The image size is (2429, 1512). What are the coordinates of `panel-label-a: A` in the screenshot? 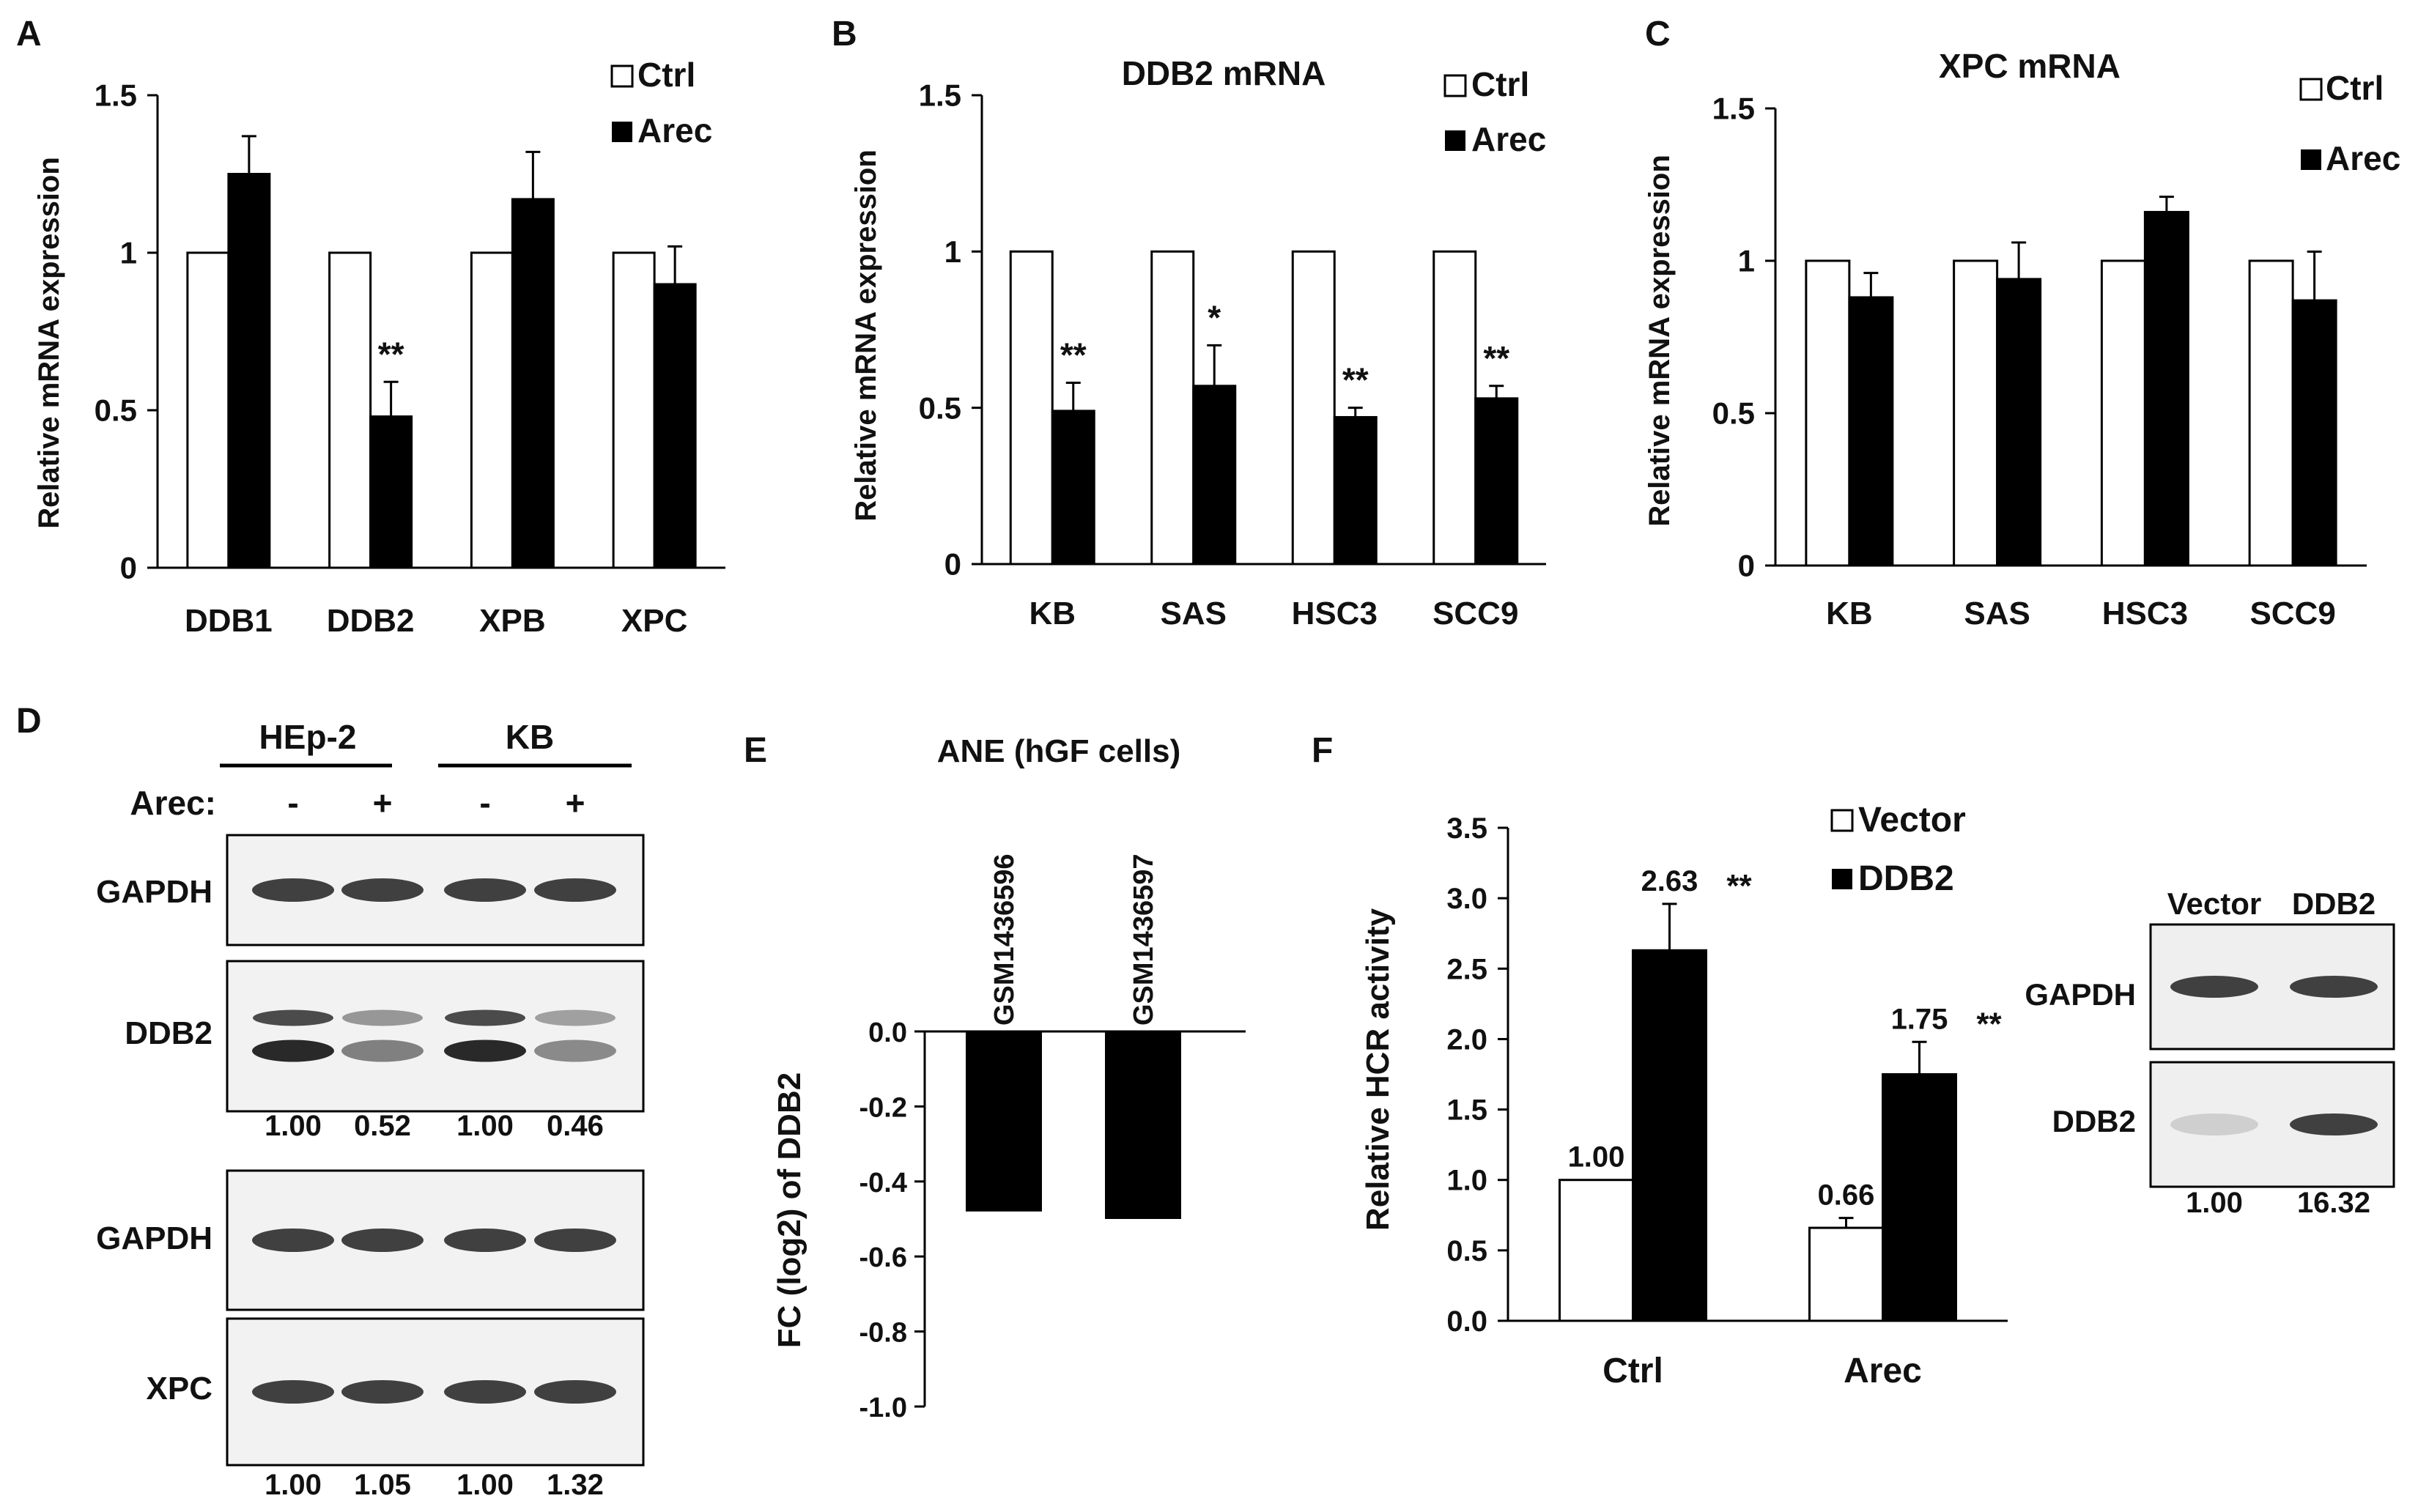 It's located at (29, 34).